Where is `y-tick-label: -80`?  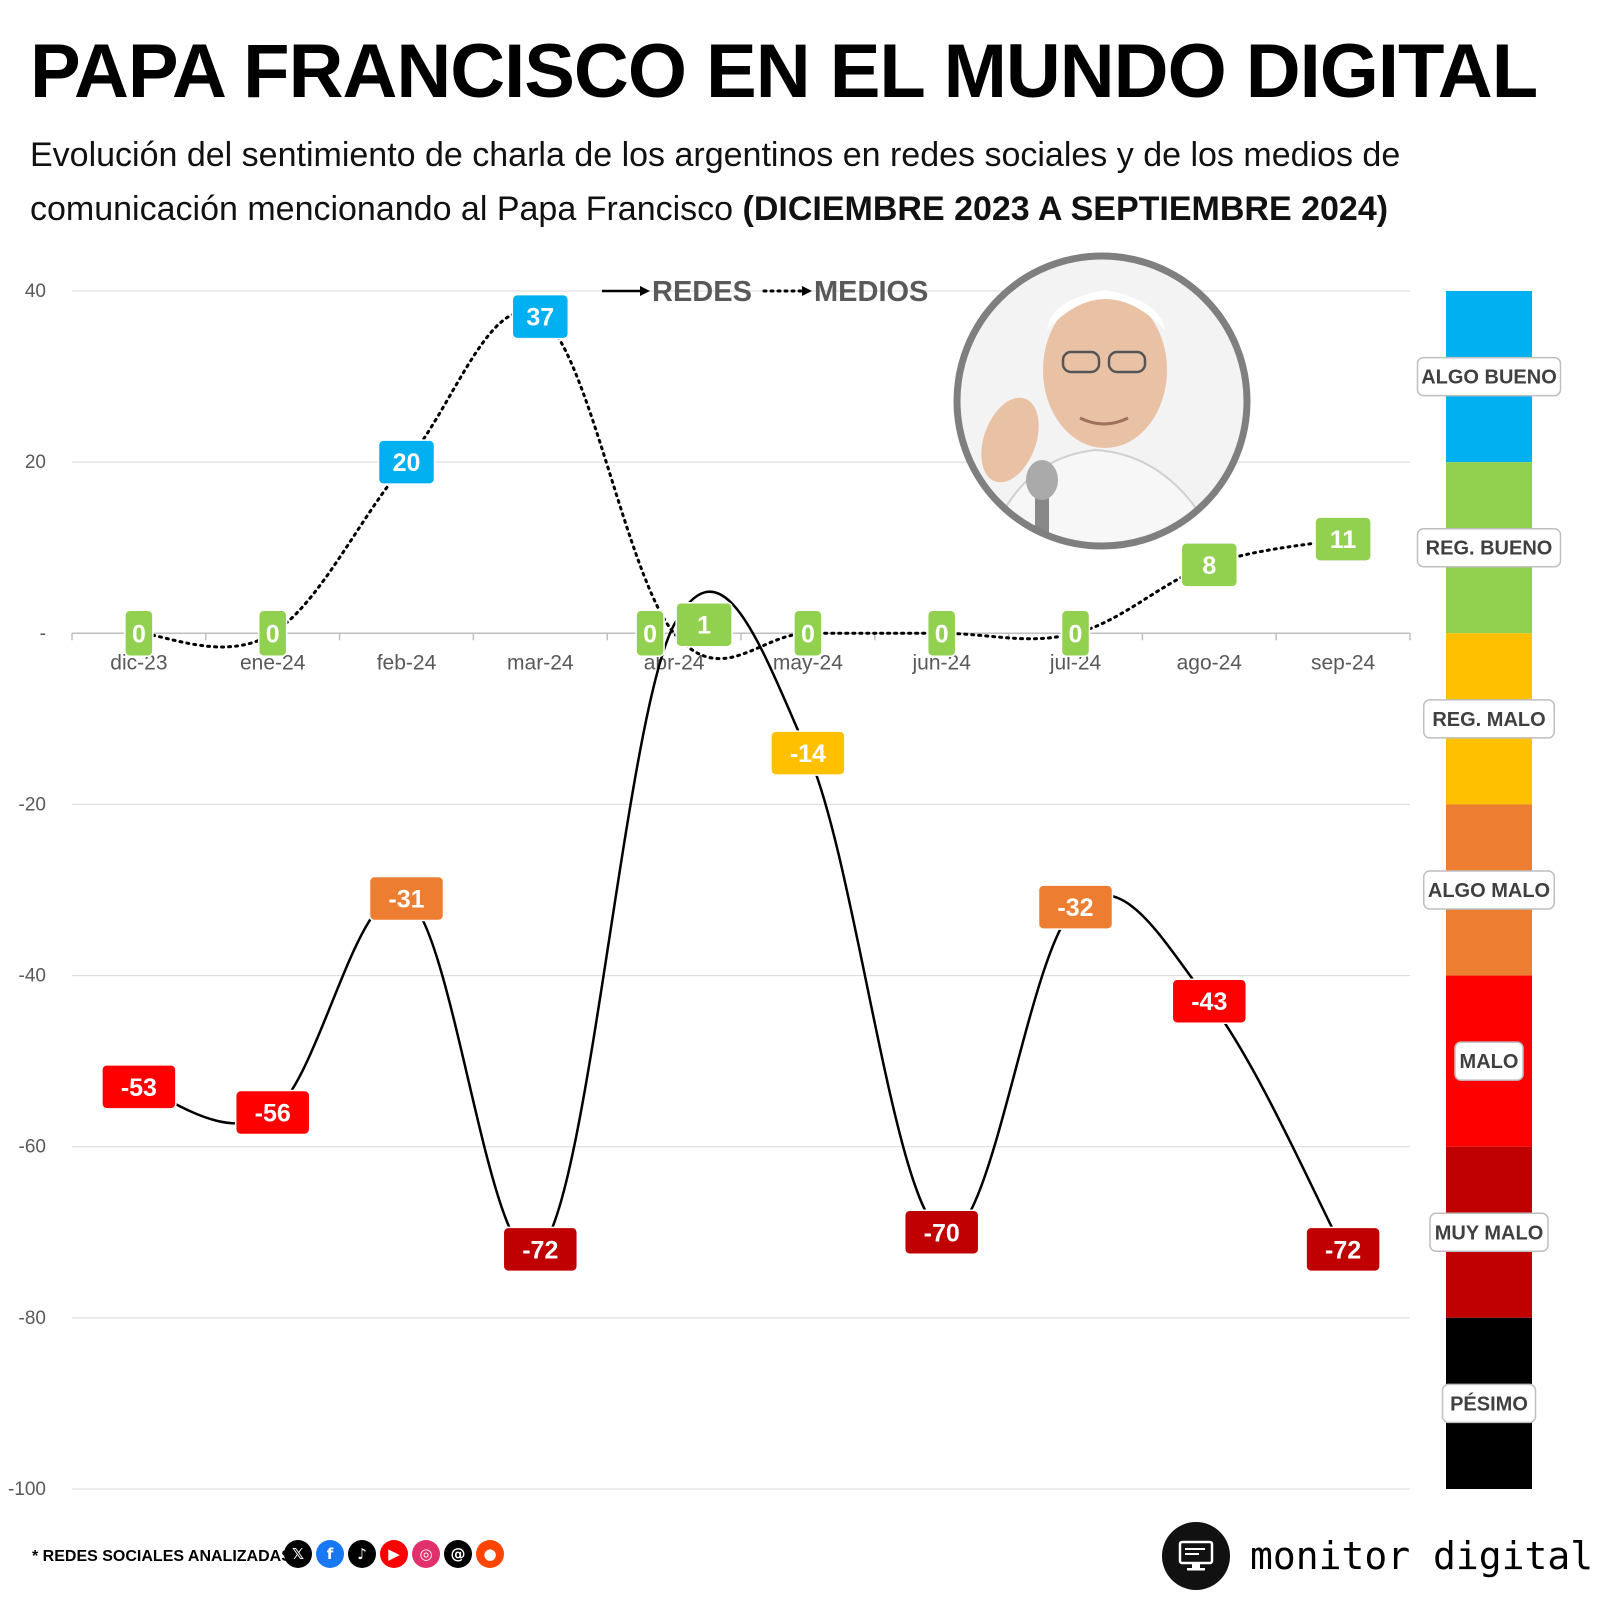 y-tick-label: -80 is located at coordinates (32, 1318).